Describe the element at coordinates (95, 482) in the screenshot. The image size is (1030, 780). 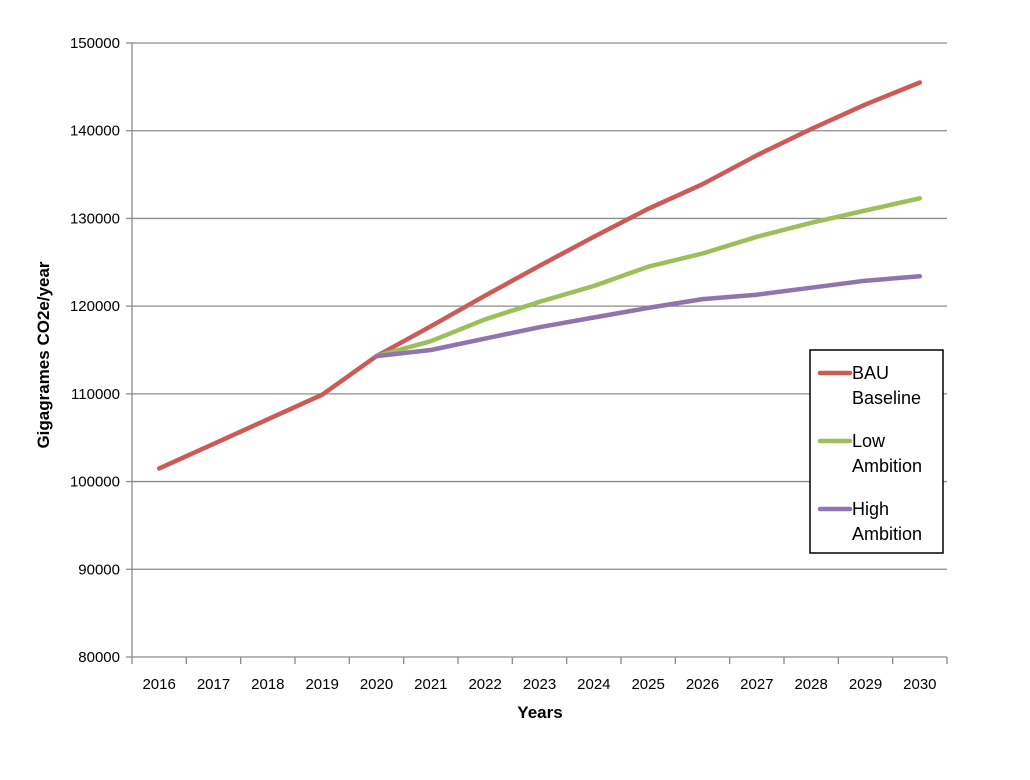
I see `y-tick-label: 100000` at that location.